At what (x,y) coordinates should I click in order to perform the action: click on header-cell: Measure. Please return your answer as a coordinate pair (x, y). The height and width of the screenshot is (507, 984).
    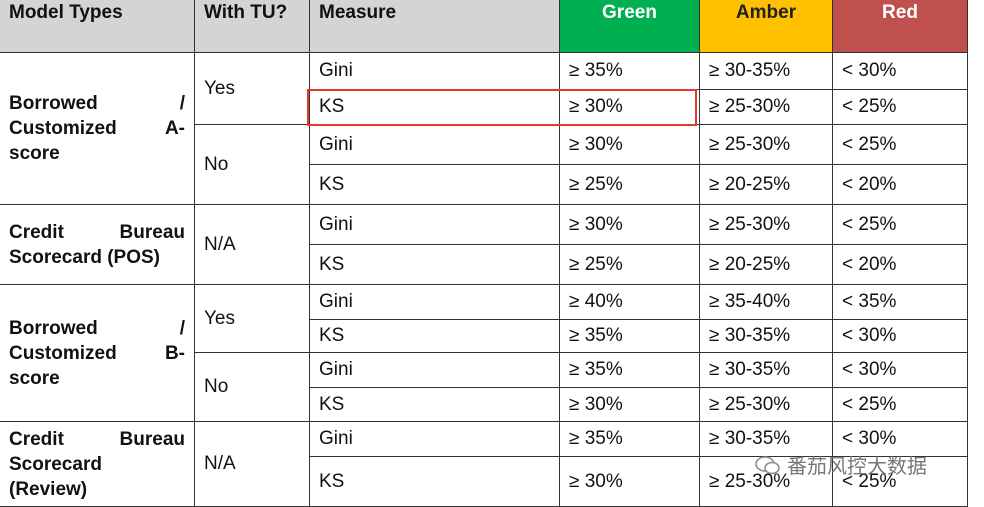
    Looking at the image, I should click on (435, 26).